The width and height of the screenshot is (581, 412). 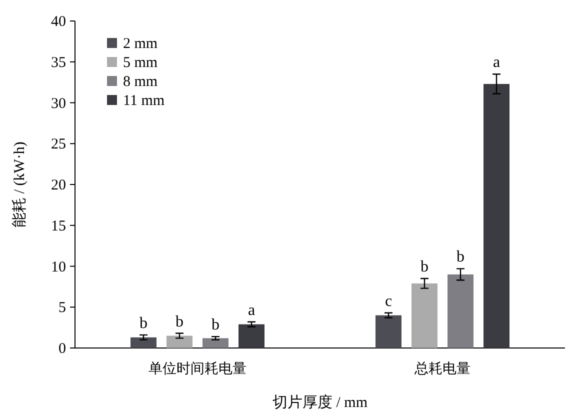 What do you see at coordinates (19, 185) in the screenshot?
I see `y-axis-title: 能耗 / (kW·h)` at bounding box center [19, 185].